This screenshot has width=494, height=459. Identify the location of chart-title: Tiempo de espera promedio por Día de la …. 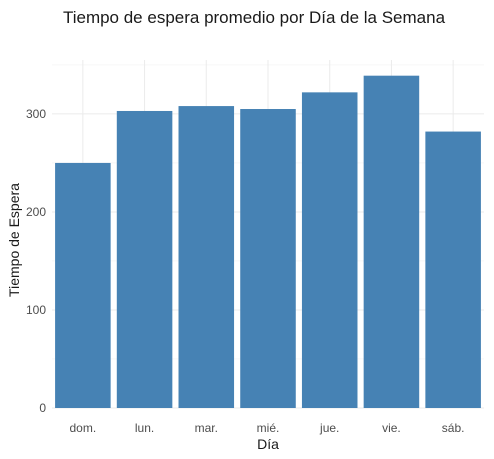
(254, 17).